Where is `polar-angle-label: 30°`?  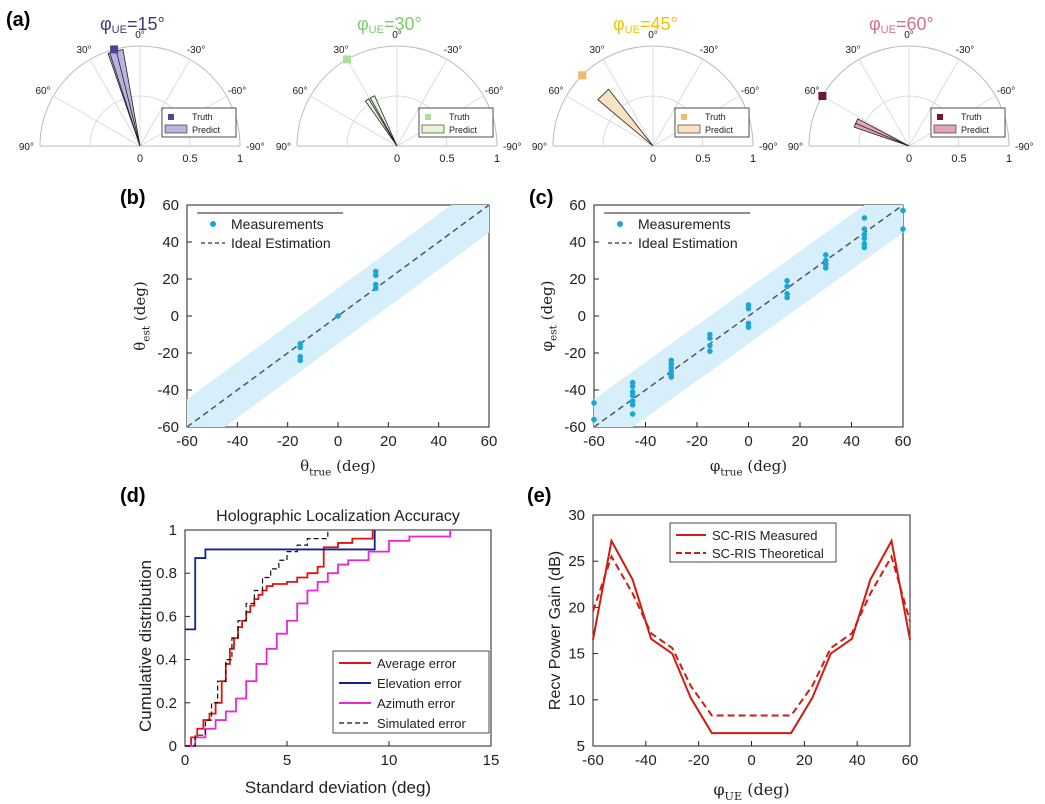 polar-angle-label: 30° is located at coordinates (340, 50).